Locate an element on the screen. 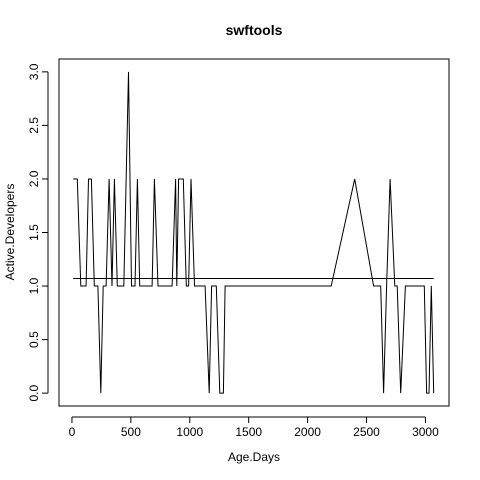 Image resolution: width=480 pixels, height=480 pixels. y-tick-label: 0.0 is located at coordinates (34, 392).